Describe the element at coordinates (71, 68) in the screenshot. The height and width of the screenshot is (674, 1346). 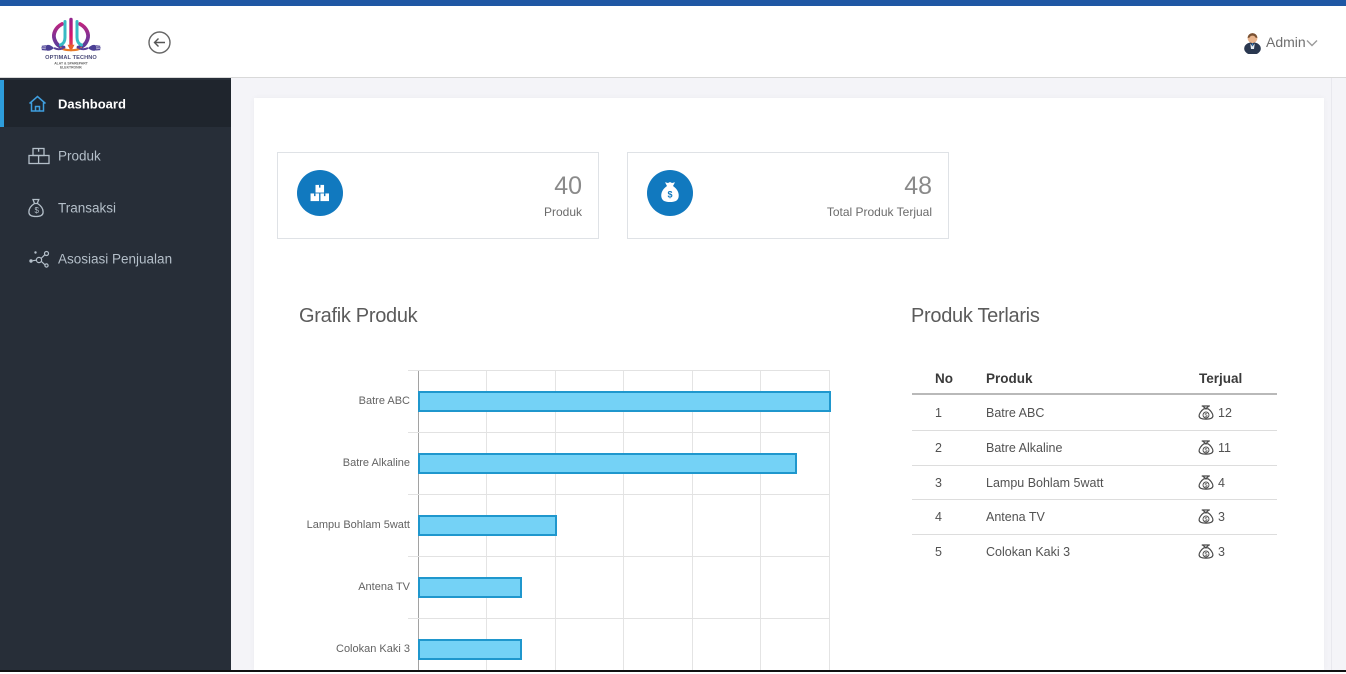
I see `svg-text: ELEKTRONIK` at that location.